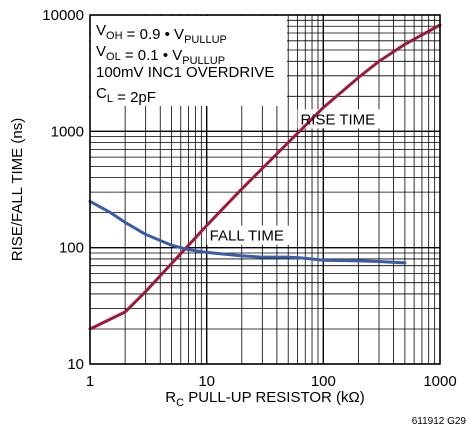 Image resolution: width=476 pixels, height=429 pixels. I want to click on x-tick-label: 10, so click(206, 381).